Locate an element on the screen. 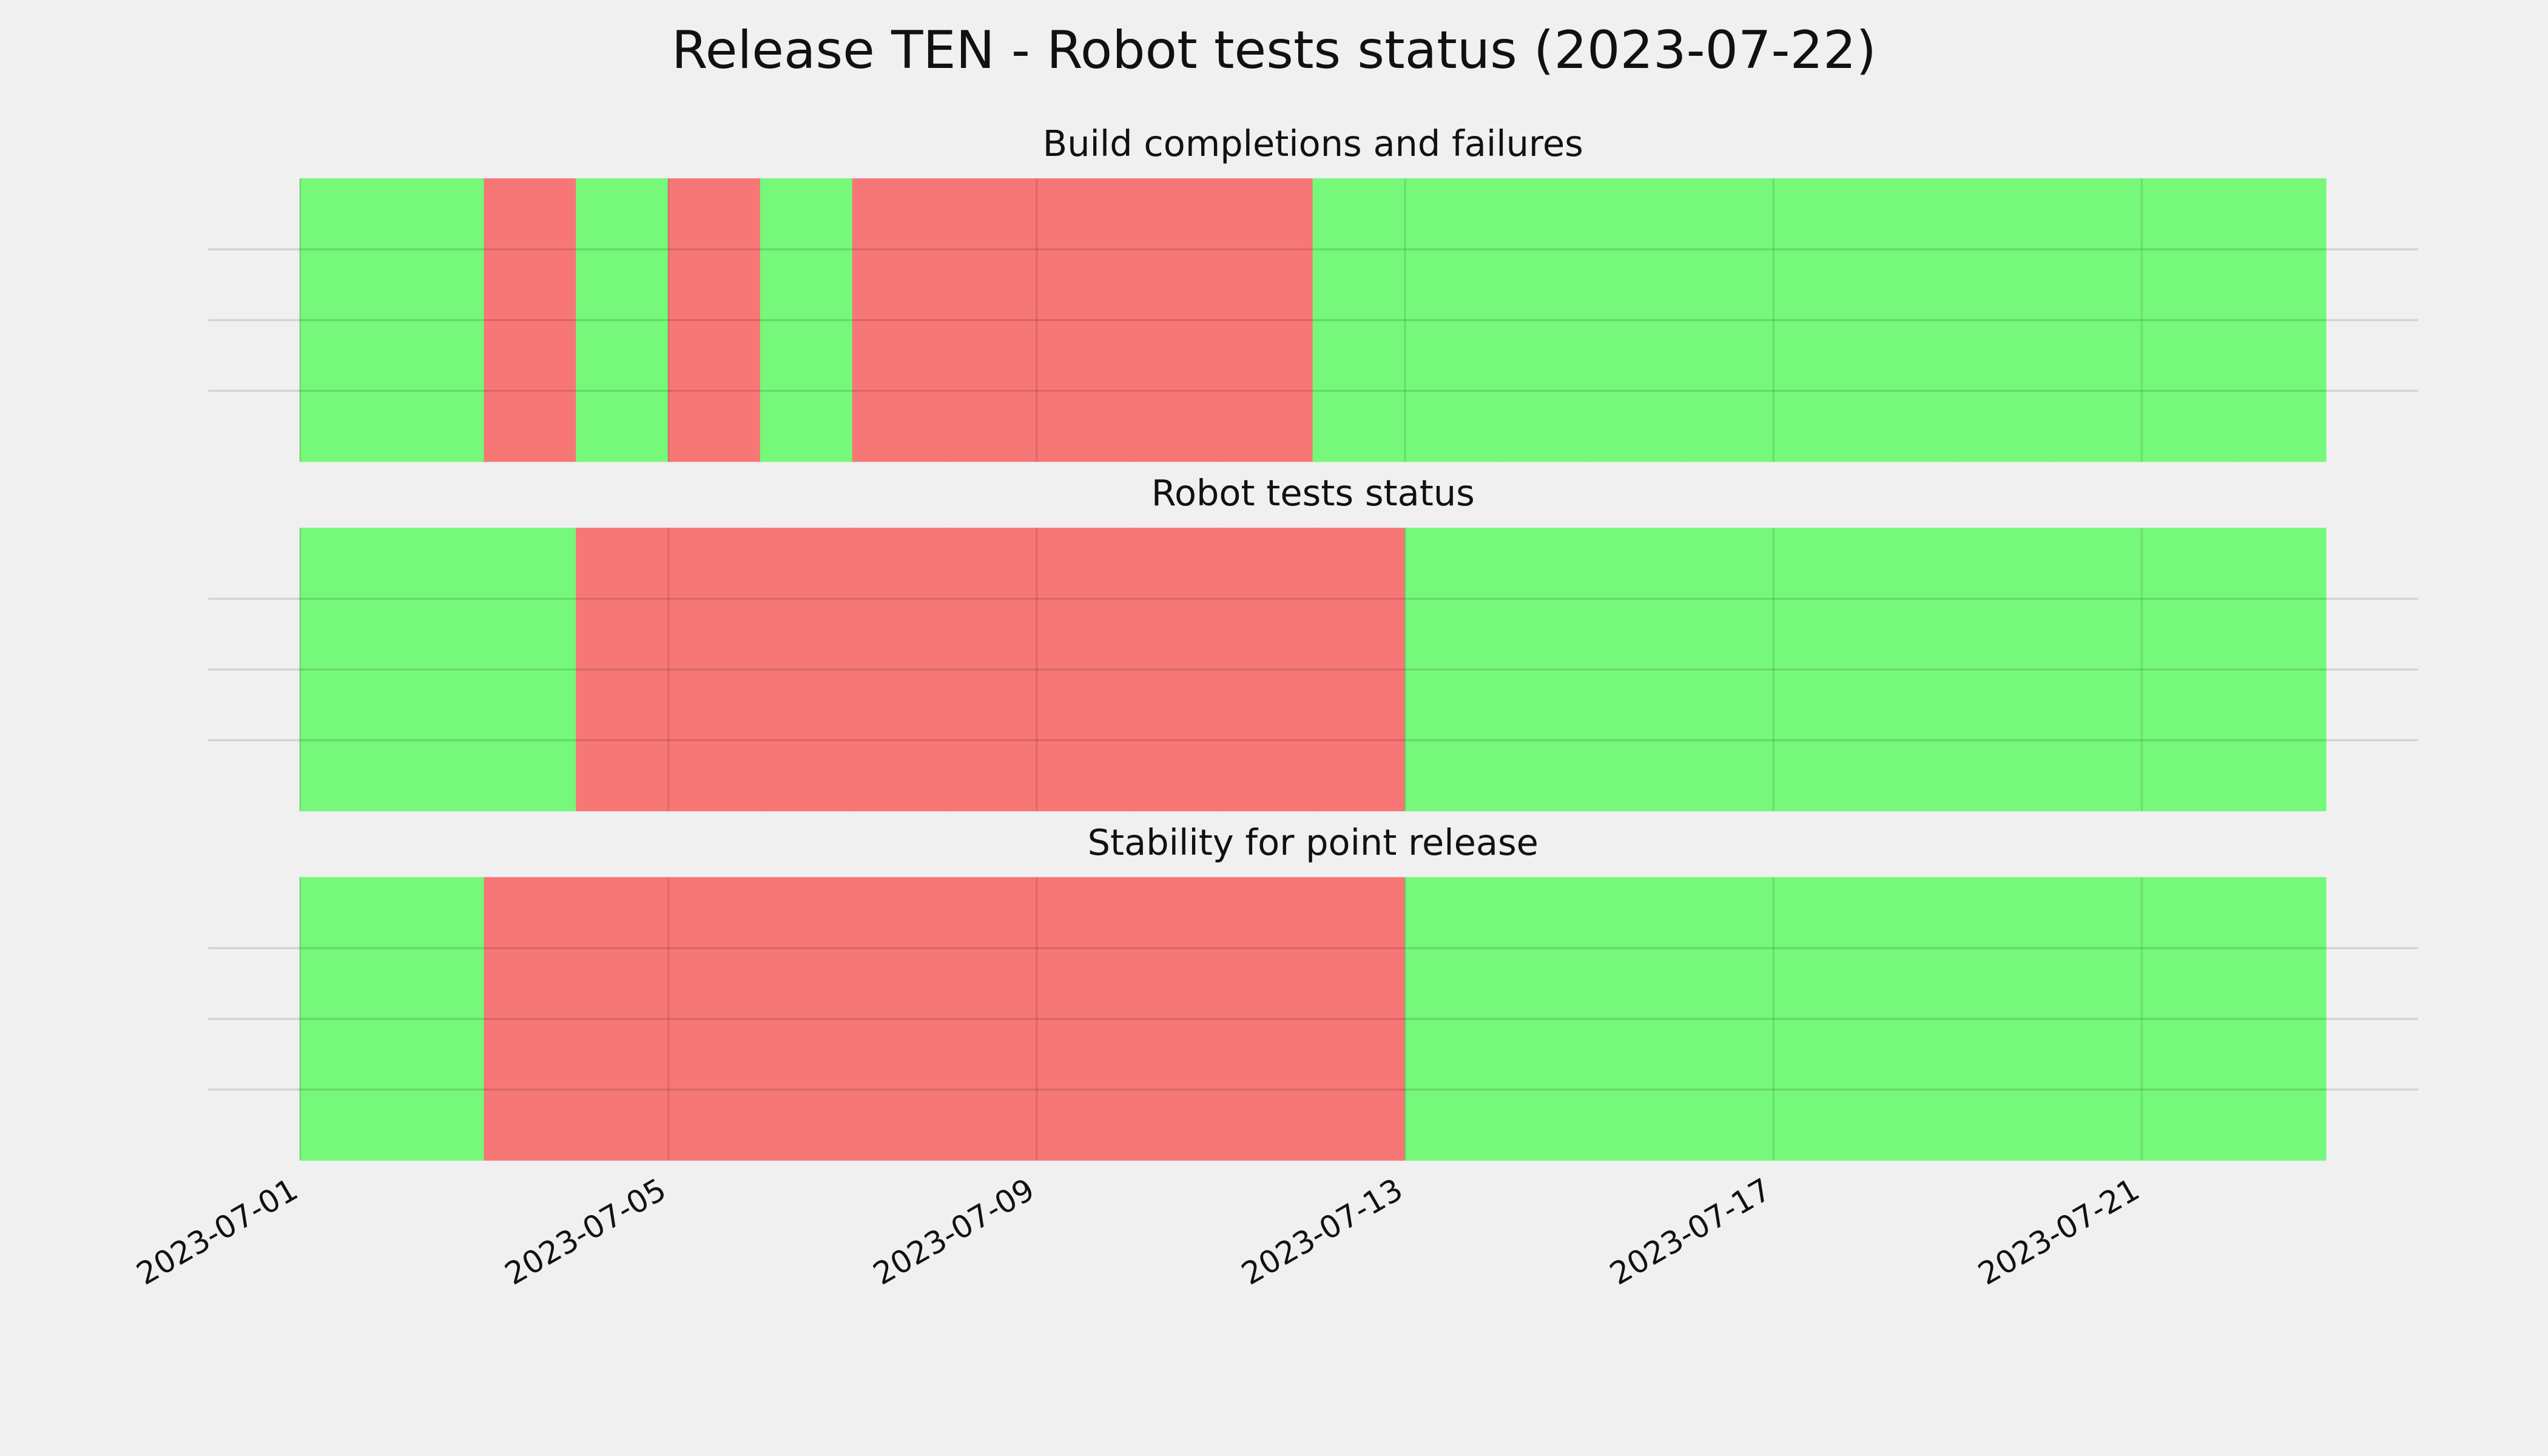 The image size is (2548, 1456). panel-title: Stability for point release is located at coordinates (1313, 842).